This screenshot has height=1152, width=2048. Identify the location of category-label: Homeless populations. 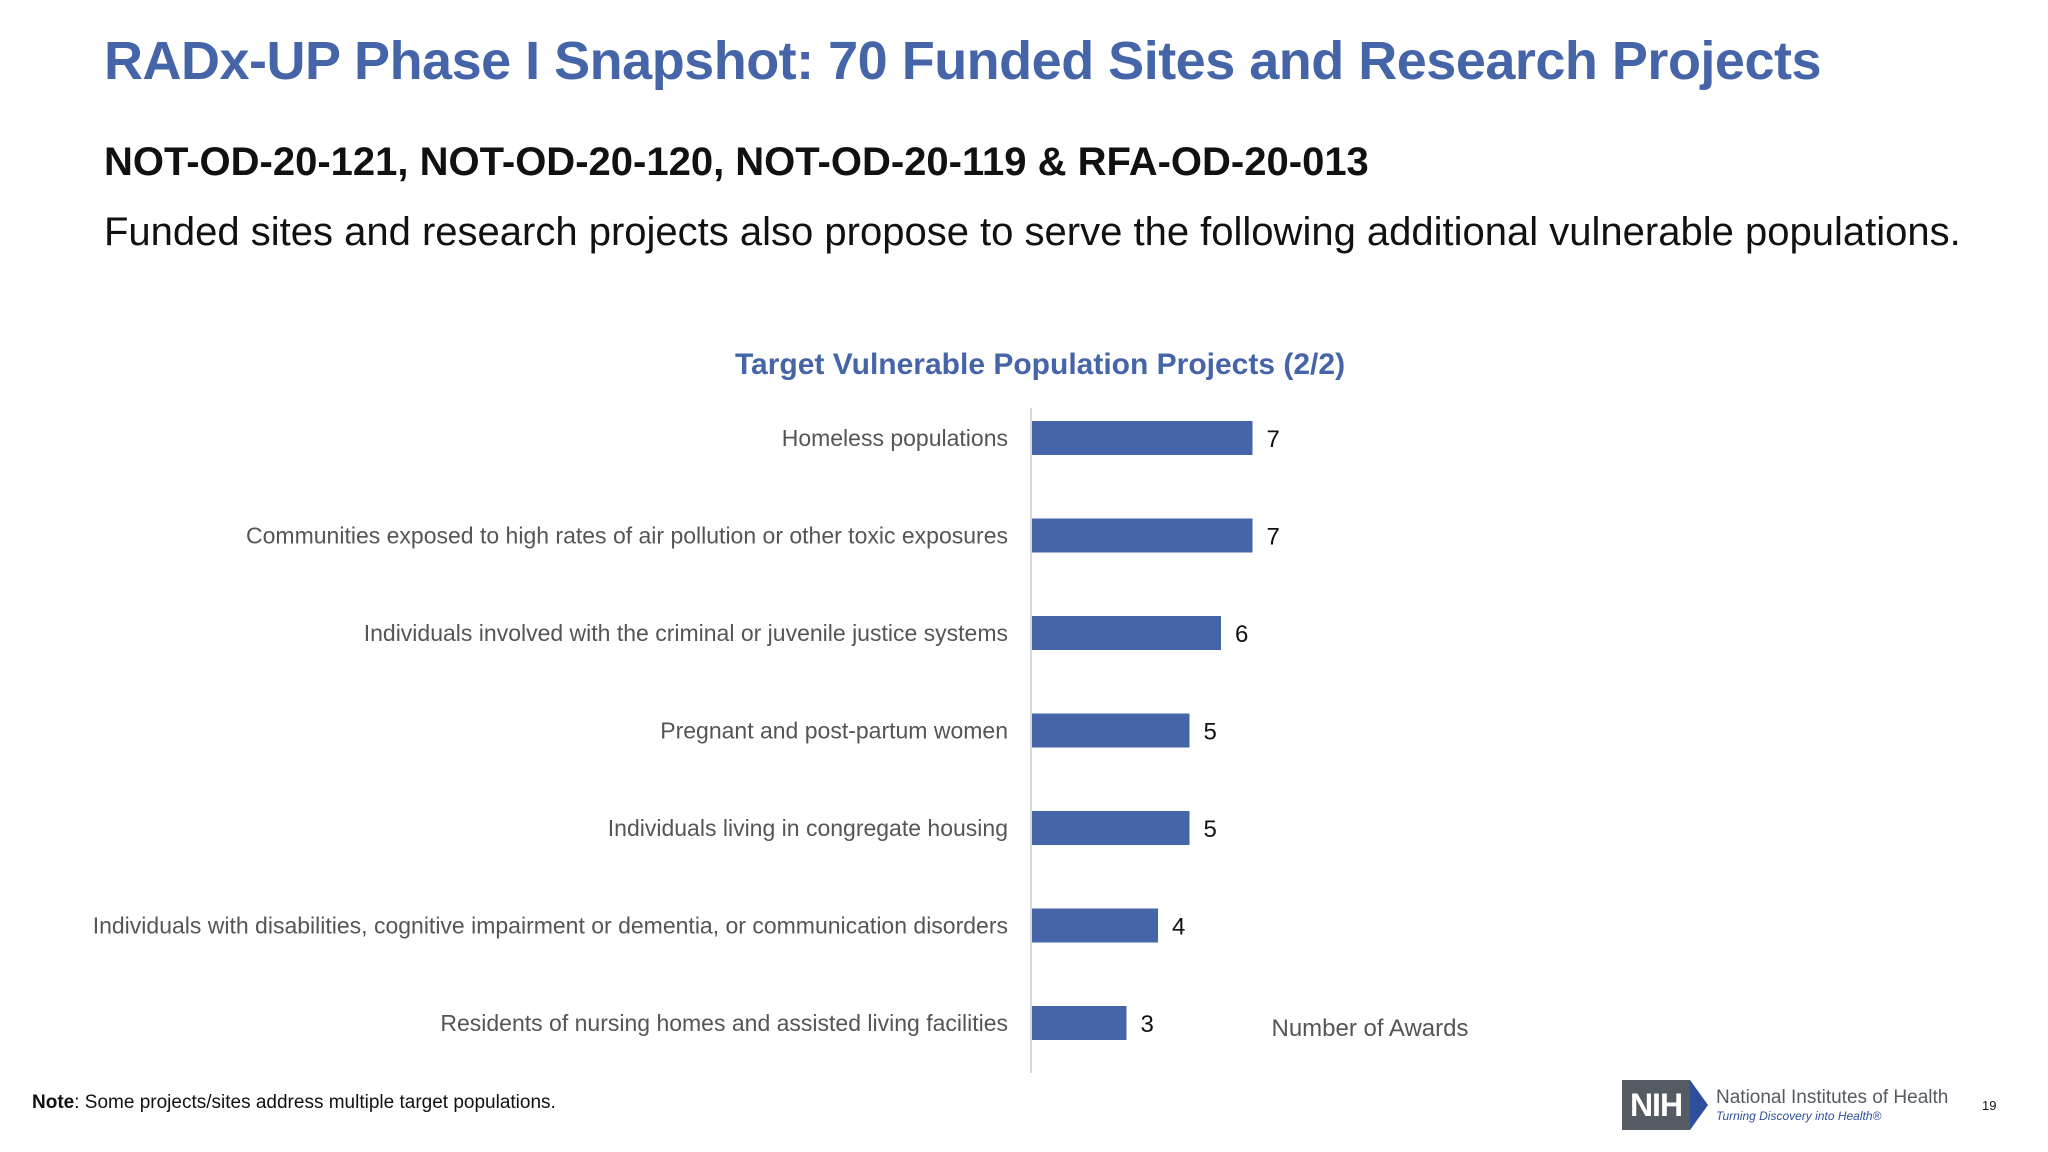
(895, 438).